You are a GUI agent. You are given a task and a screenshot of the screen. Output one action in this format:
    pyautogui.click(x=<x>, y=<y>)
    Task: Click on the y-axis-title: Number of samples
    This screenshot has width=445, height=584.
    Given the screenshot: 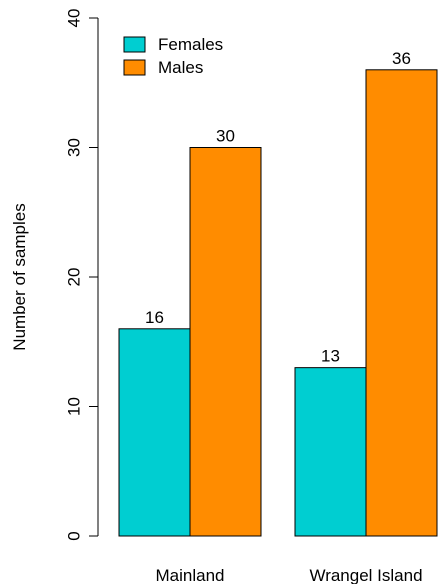 What is the action you would take?
    pyautogui.click(x=19, y=276)
    